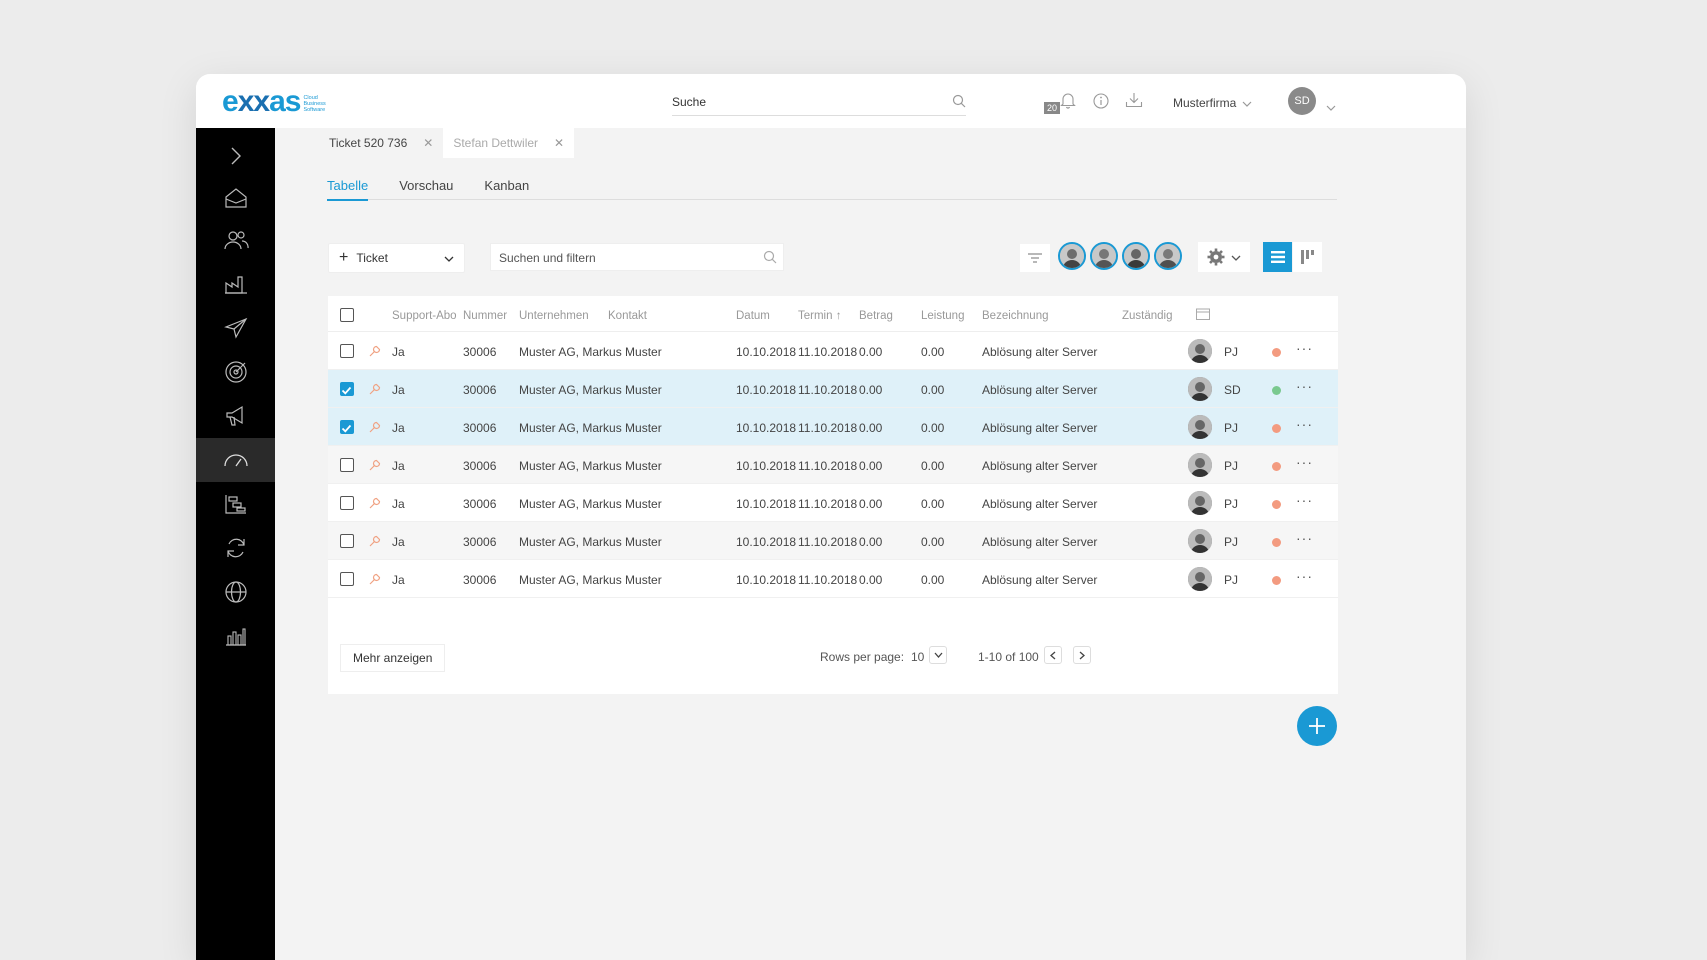 The image size is (1707, 960). What do you see at coordinates (381, 143) in the screenshot?
I see `doc-tab-ticket: Ticket 520 736 ✕` at bounding box center [381, 143].